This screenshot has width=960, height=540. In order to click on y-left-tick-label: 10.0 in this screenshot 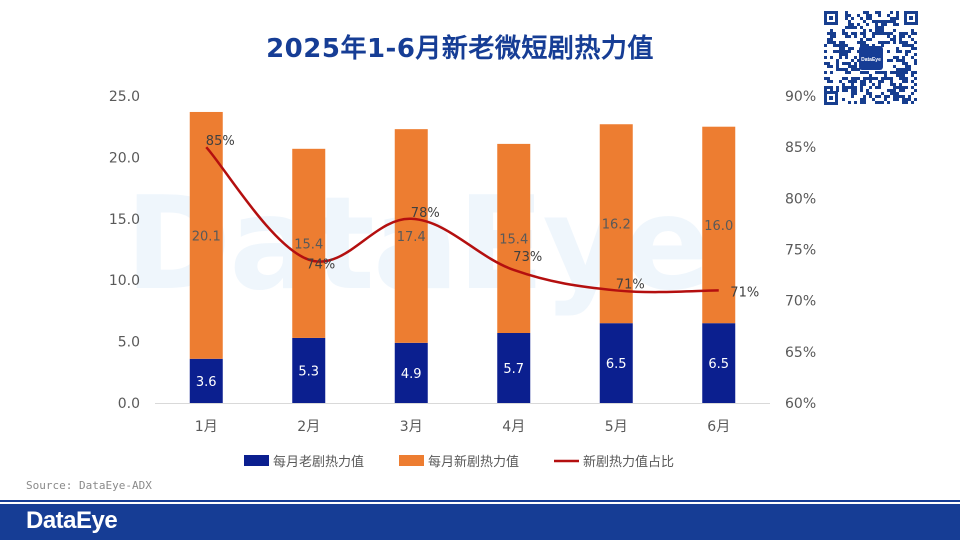, I will do `click(124, 281)`.